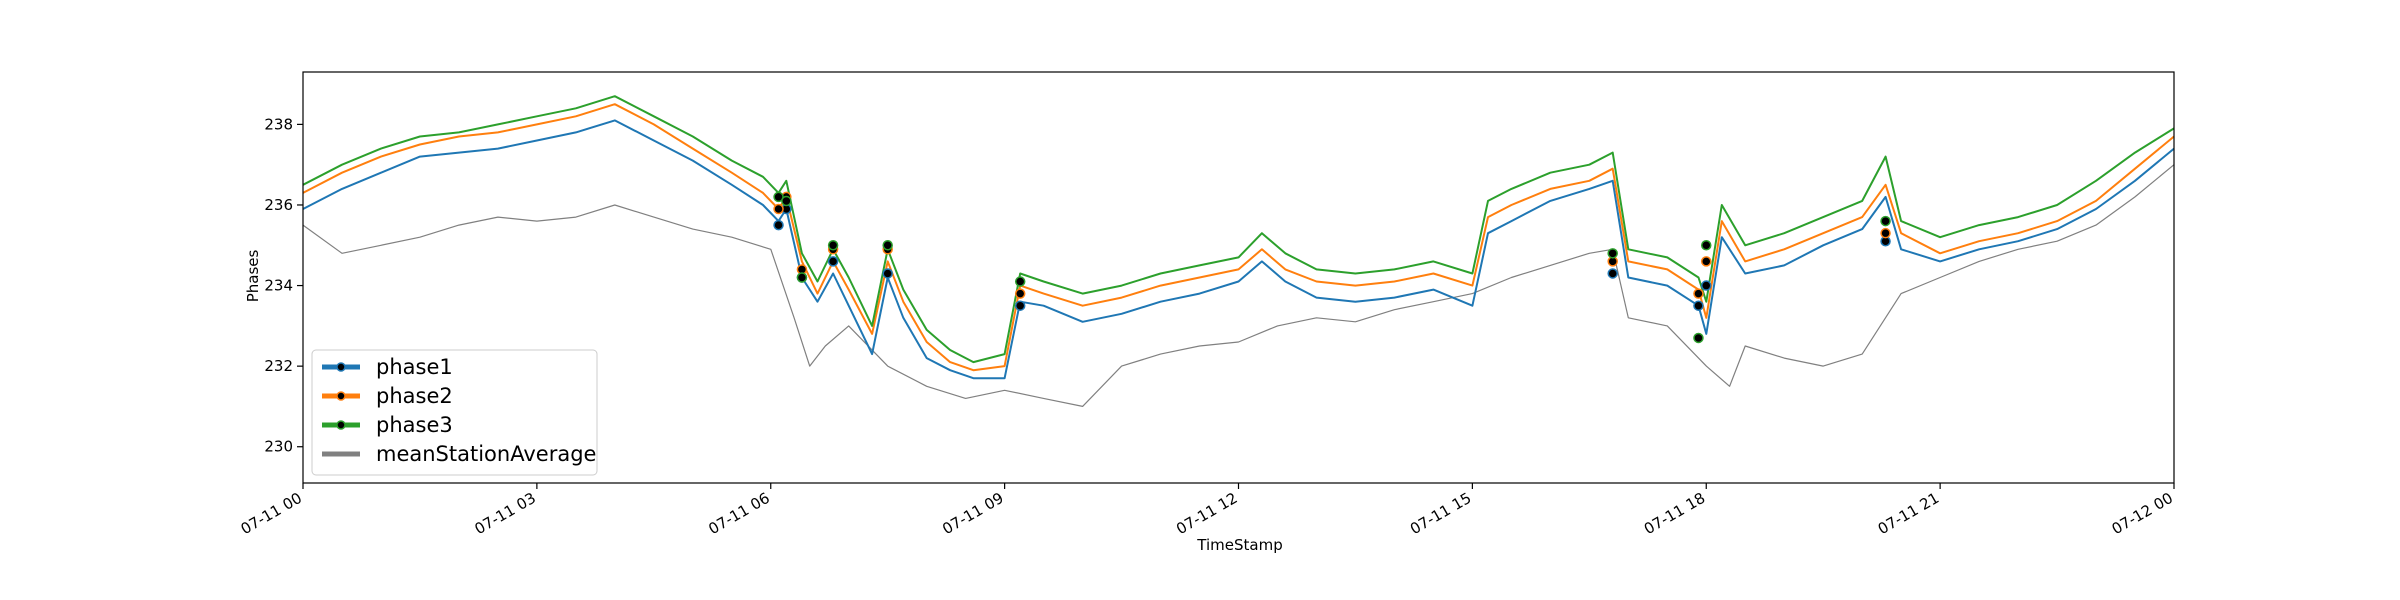 This screenshot has height=600, width=2400. Describe the element at coordinates (278, 447) in the screenshot. I see `y-tick-label: 230` at that location.